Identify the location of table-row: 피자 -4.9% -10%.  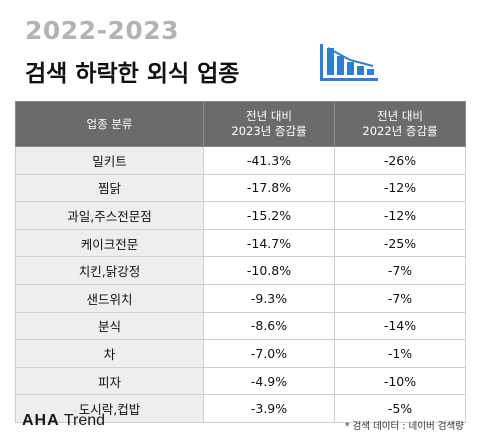
(240, 381).